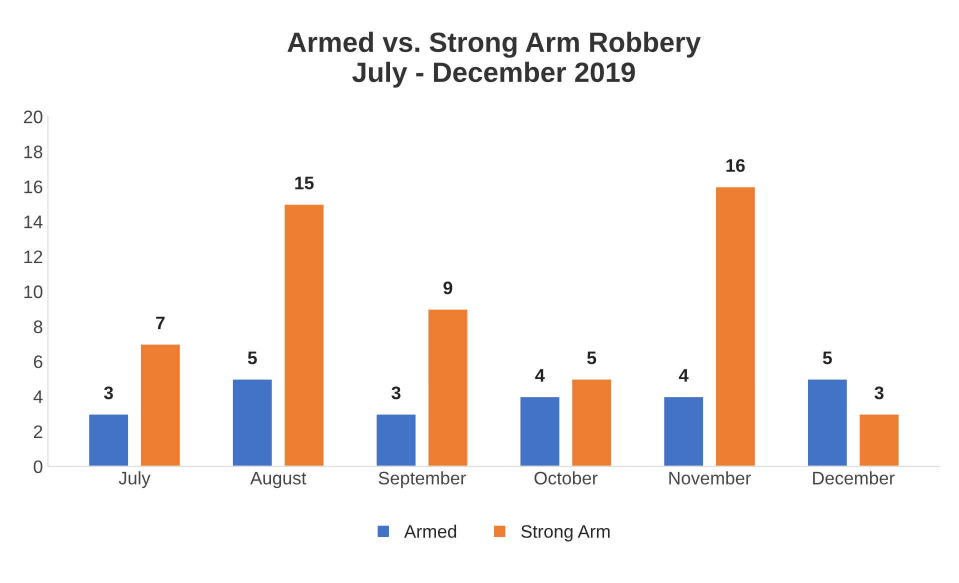 The height and width of the screenshot is (583, 959). Describe the element at coordinates (422, 479) in the screenshot. I see `x-tick-label: September` at that location.